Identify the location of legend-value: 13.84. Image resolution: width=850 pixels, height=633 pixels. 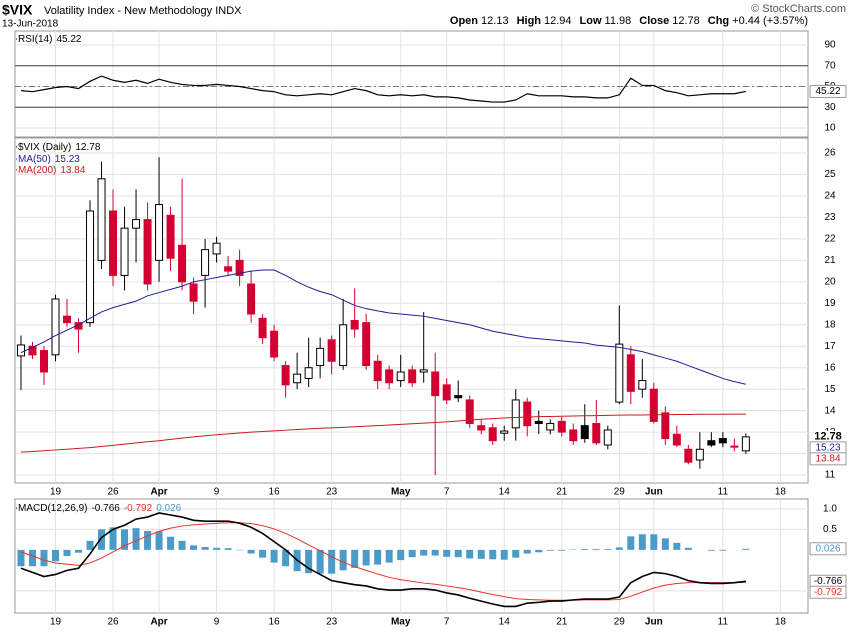
(72, 170).